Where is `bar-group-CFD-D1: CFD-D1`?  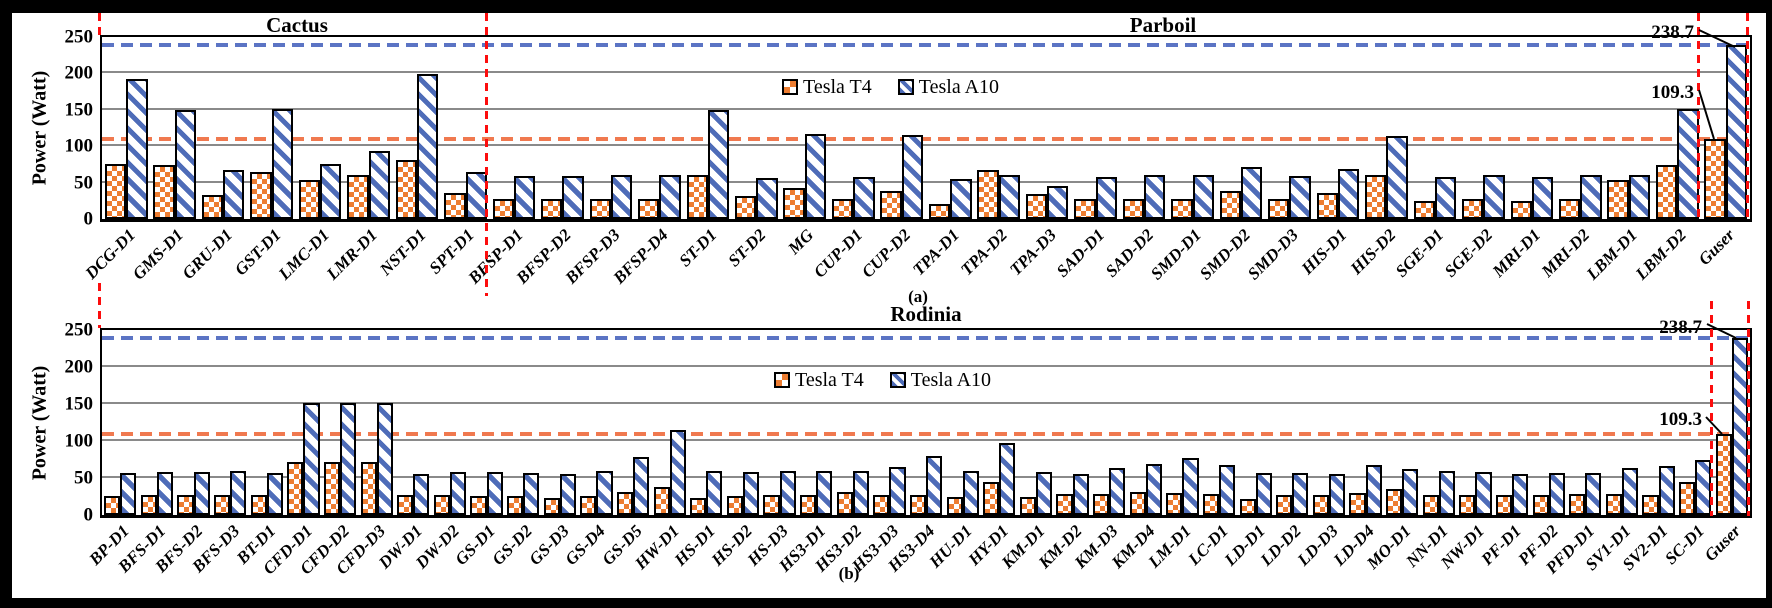 bar-group-CFD-D1: CFD-D1 is located at coordinates (290, 454).